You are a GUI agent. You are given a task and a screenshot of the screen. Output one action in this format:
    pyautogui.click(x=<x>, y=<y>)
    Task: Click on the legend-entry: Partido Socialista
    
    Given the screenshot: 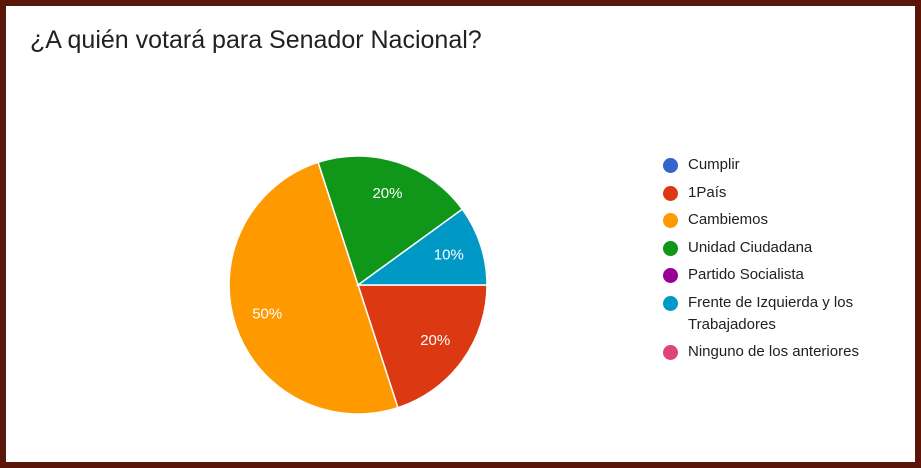 What is the action you would take?
    pyautogui.click(x=746, y=274)
    